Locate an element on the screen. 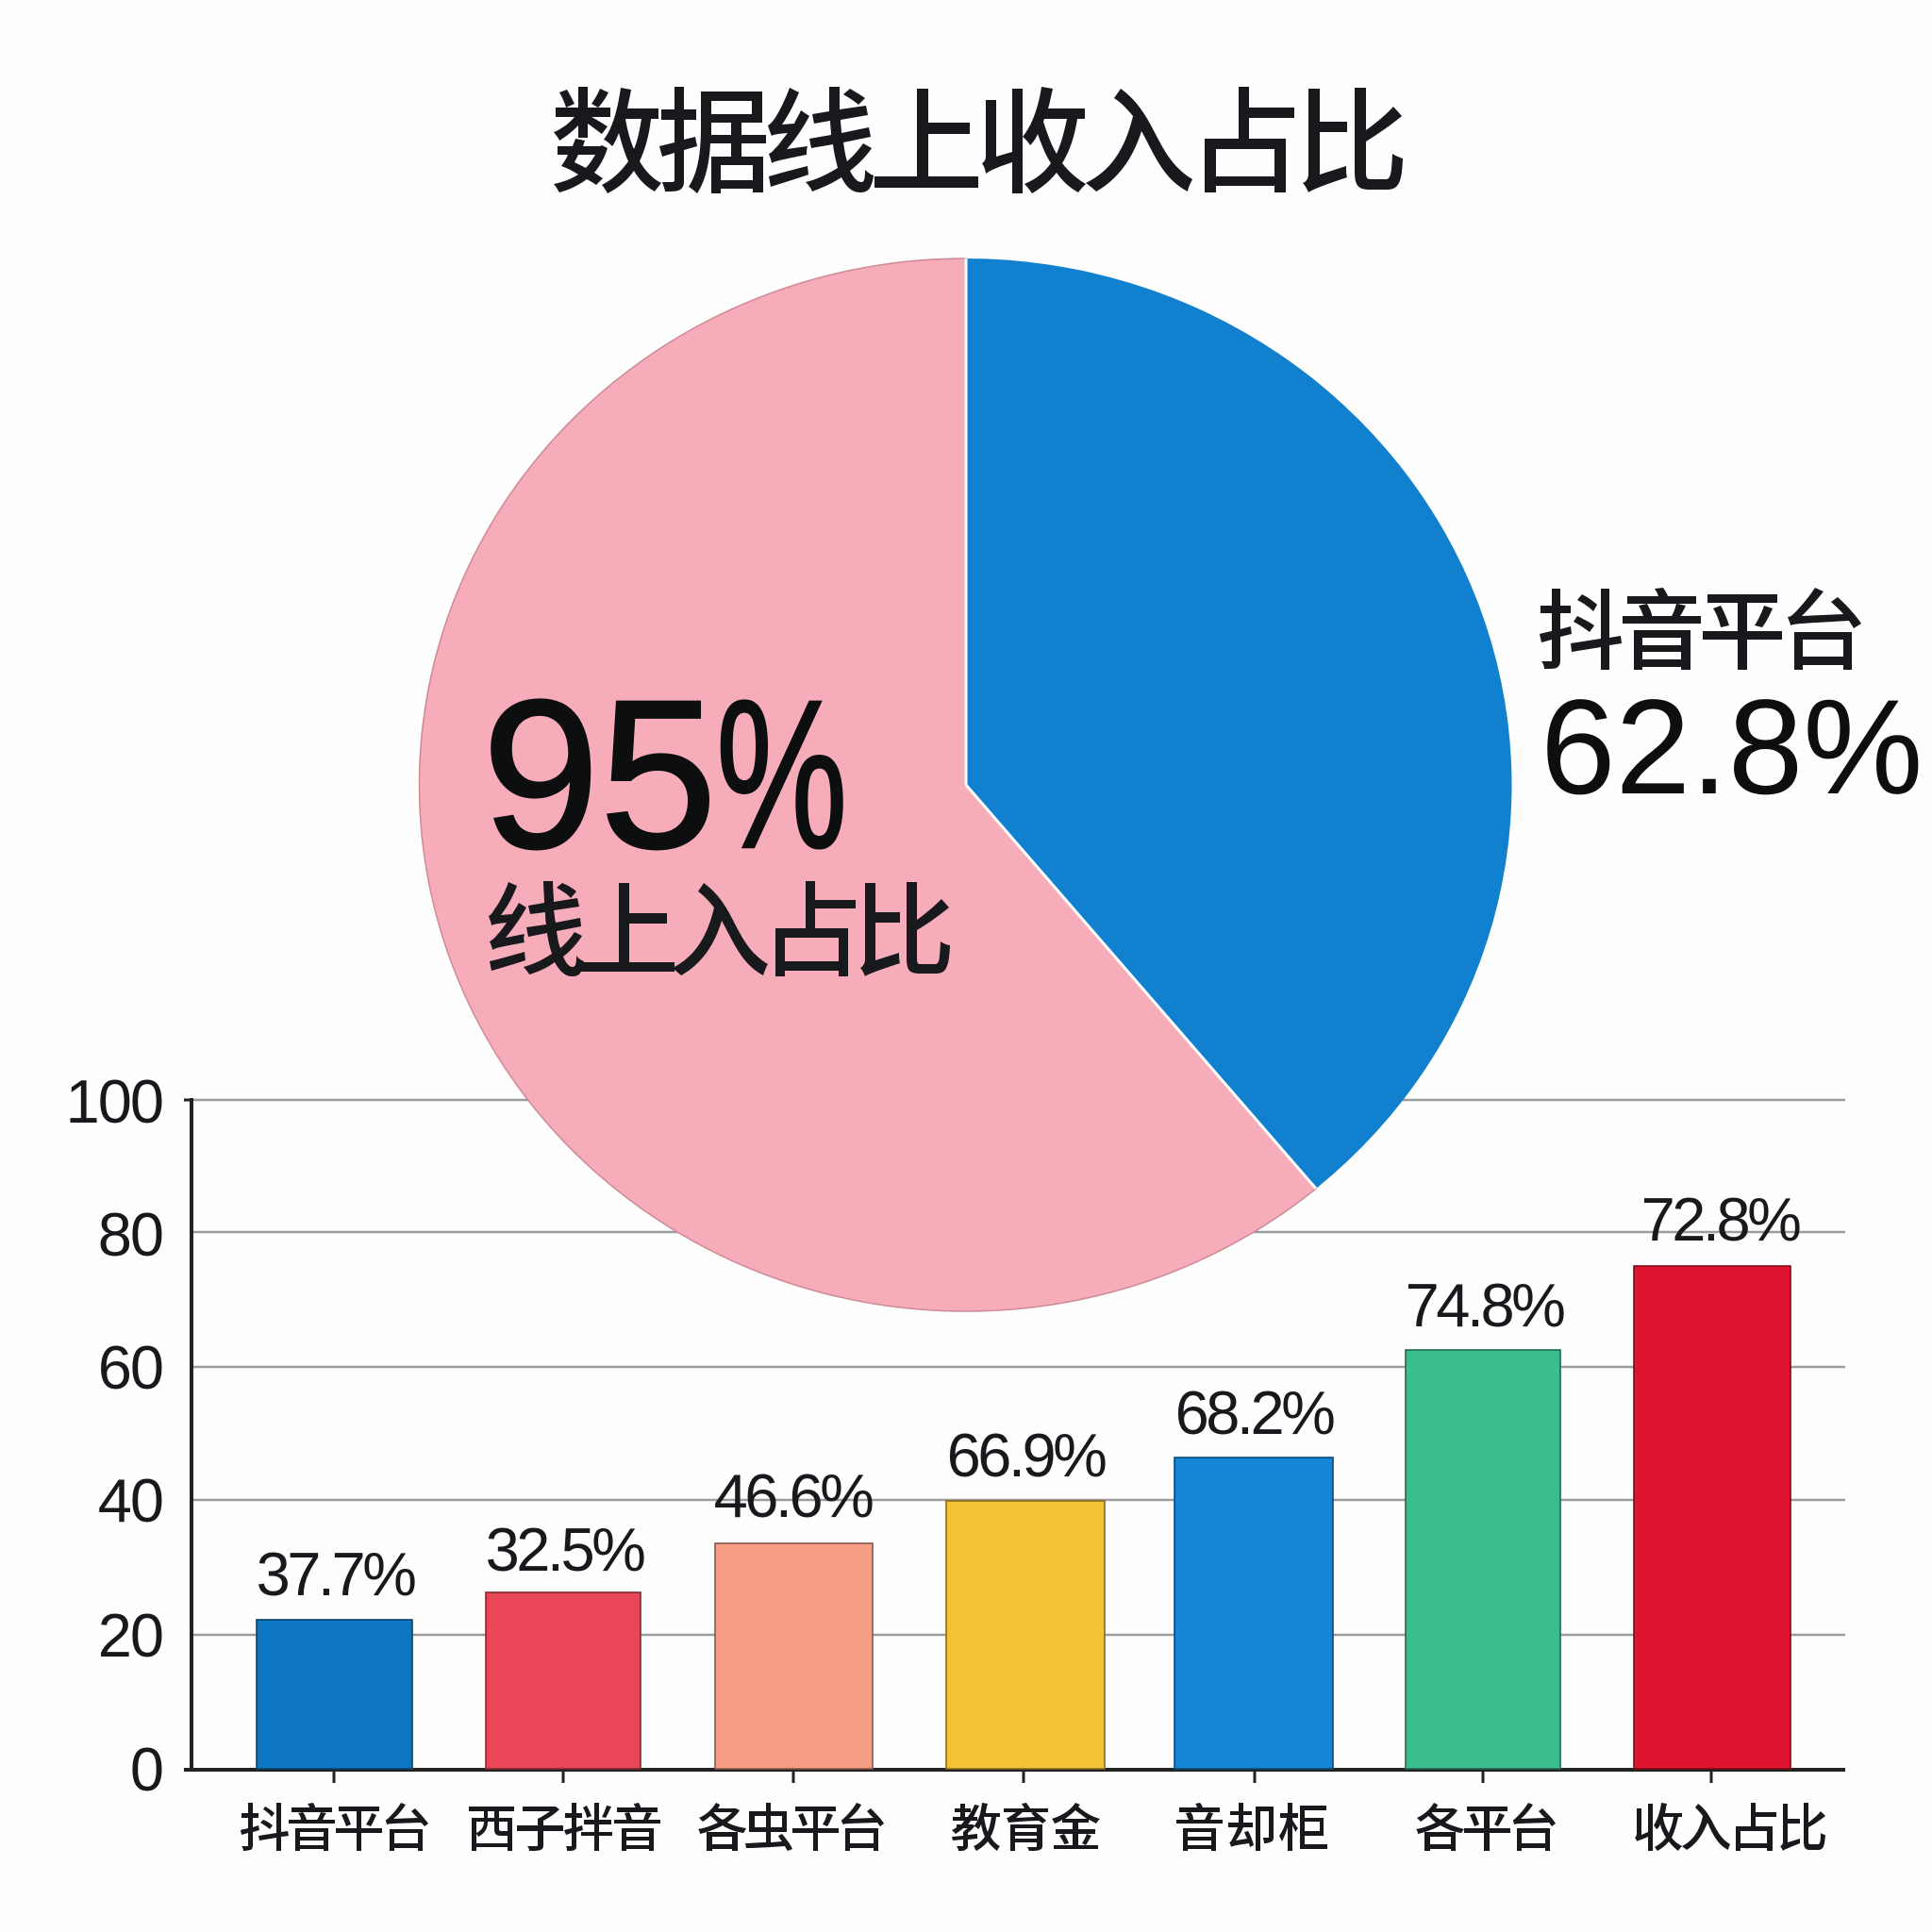  svg-text: 20 is located at coordinates (130, 1635).